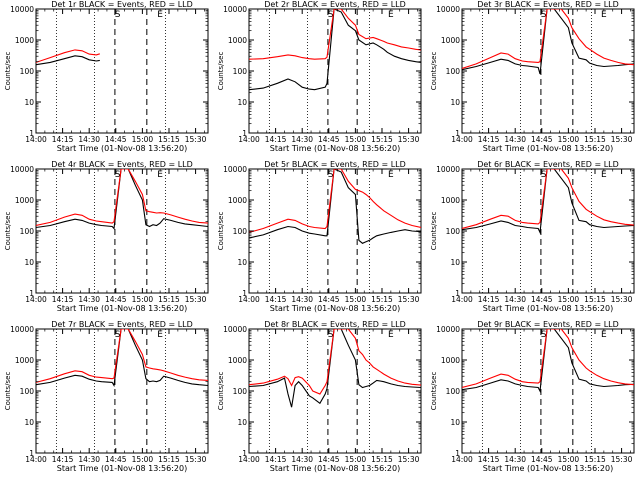 The height and width of the screenshot is (480, 640). I want to click on panel-title: Det 1r BLACK = Events, RED = LLD, so click(122, 4).